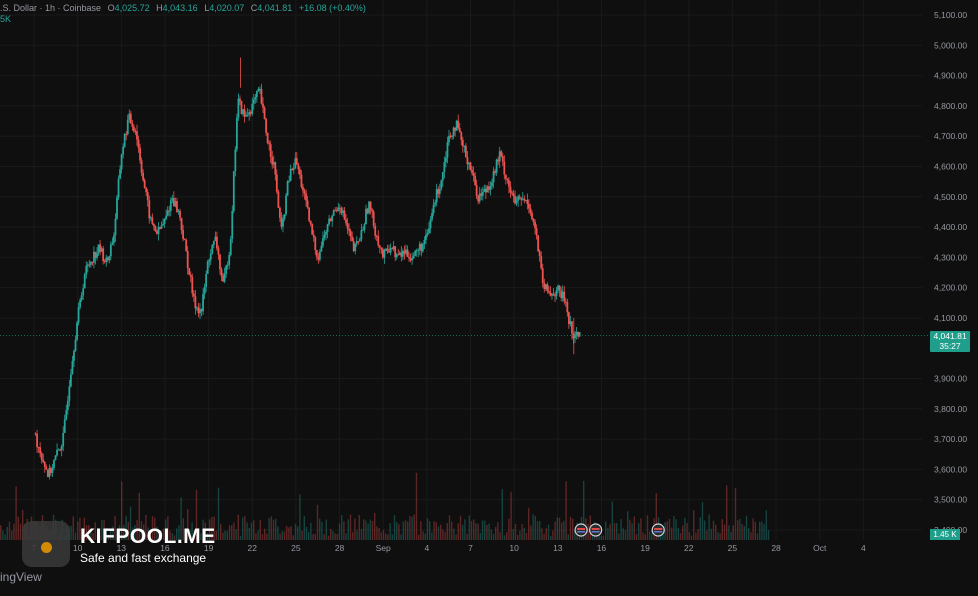  Describe the element at coordinates (180, 8) in the screenshot. I see `high-value: 4,043.16` at that location.